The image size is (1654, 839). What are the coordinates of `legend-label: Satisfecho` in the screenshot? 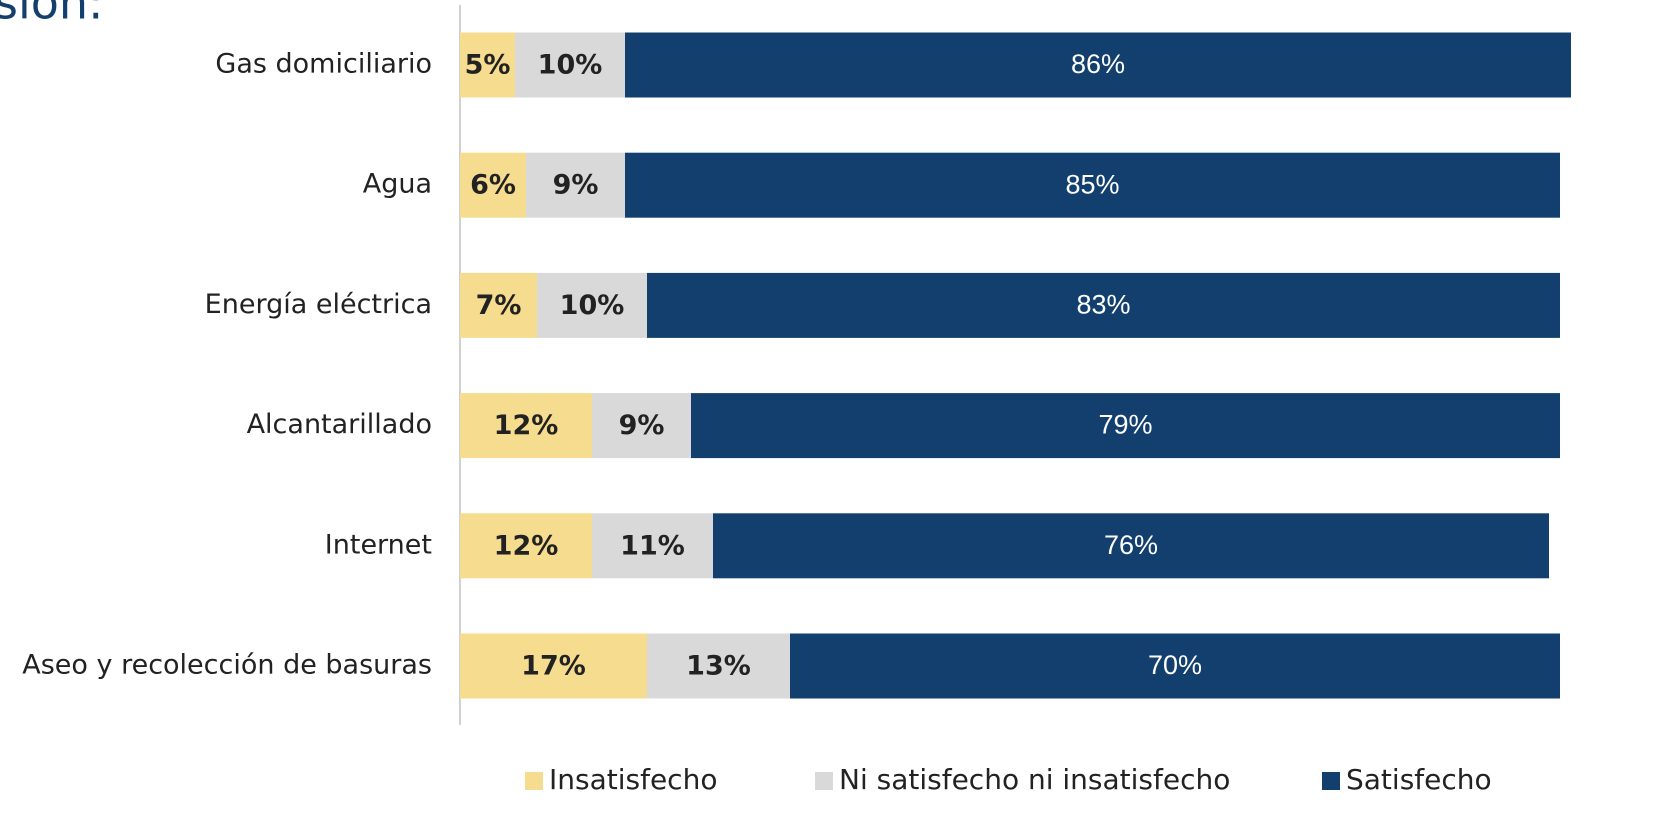 It's located at (1419, 779).